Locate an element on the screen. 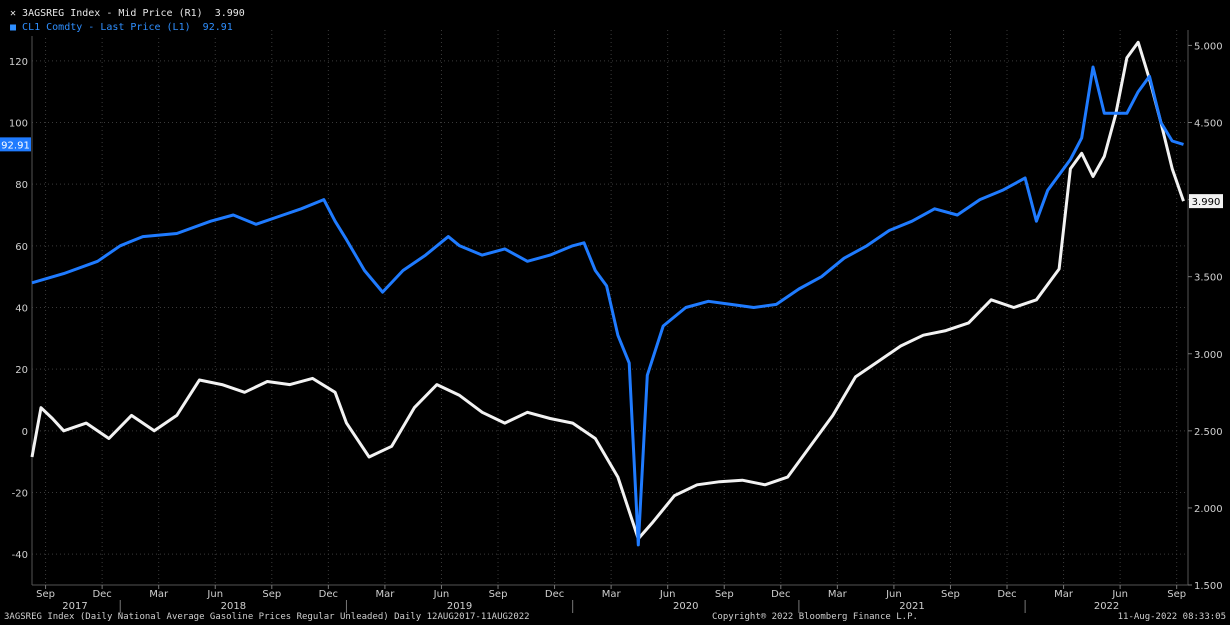 This screenshot has height=625, width=1230. legend-marker-gasoline: ✕ is located at coordinates (16, 13).